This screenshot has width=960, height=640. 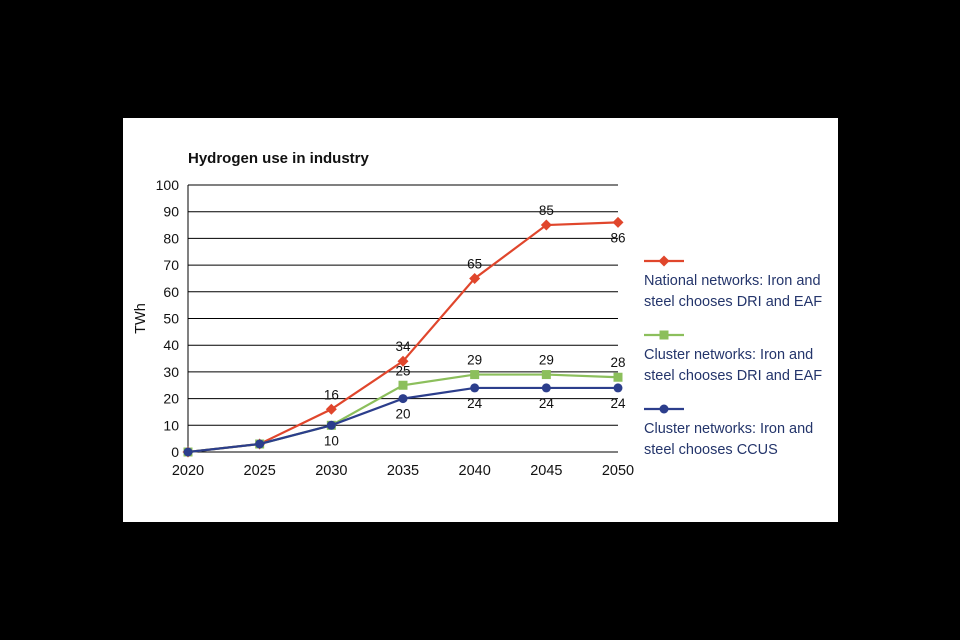 What do you see at coordinates (403, 471) in the screenshot?
I see `svg-text: 2035` at bounding box center [403, 471].